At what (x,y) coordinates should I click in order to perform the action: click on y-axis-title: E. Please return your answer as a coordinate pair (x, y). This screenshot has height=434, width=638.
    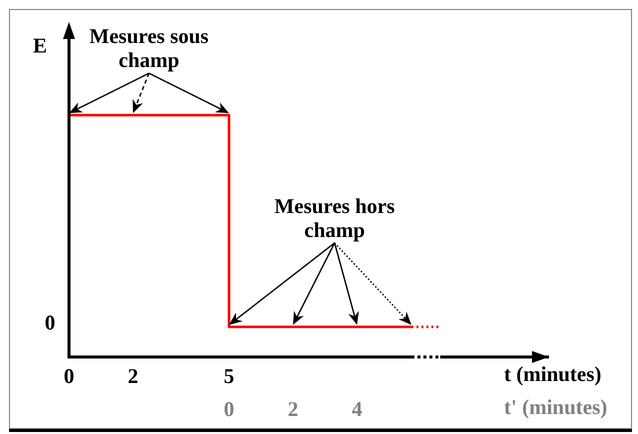
    Looking at the image, I should click on (40, 45).